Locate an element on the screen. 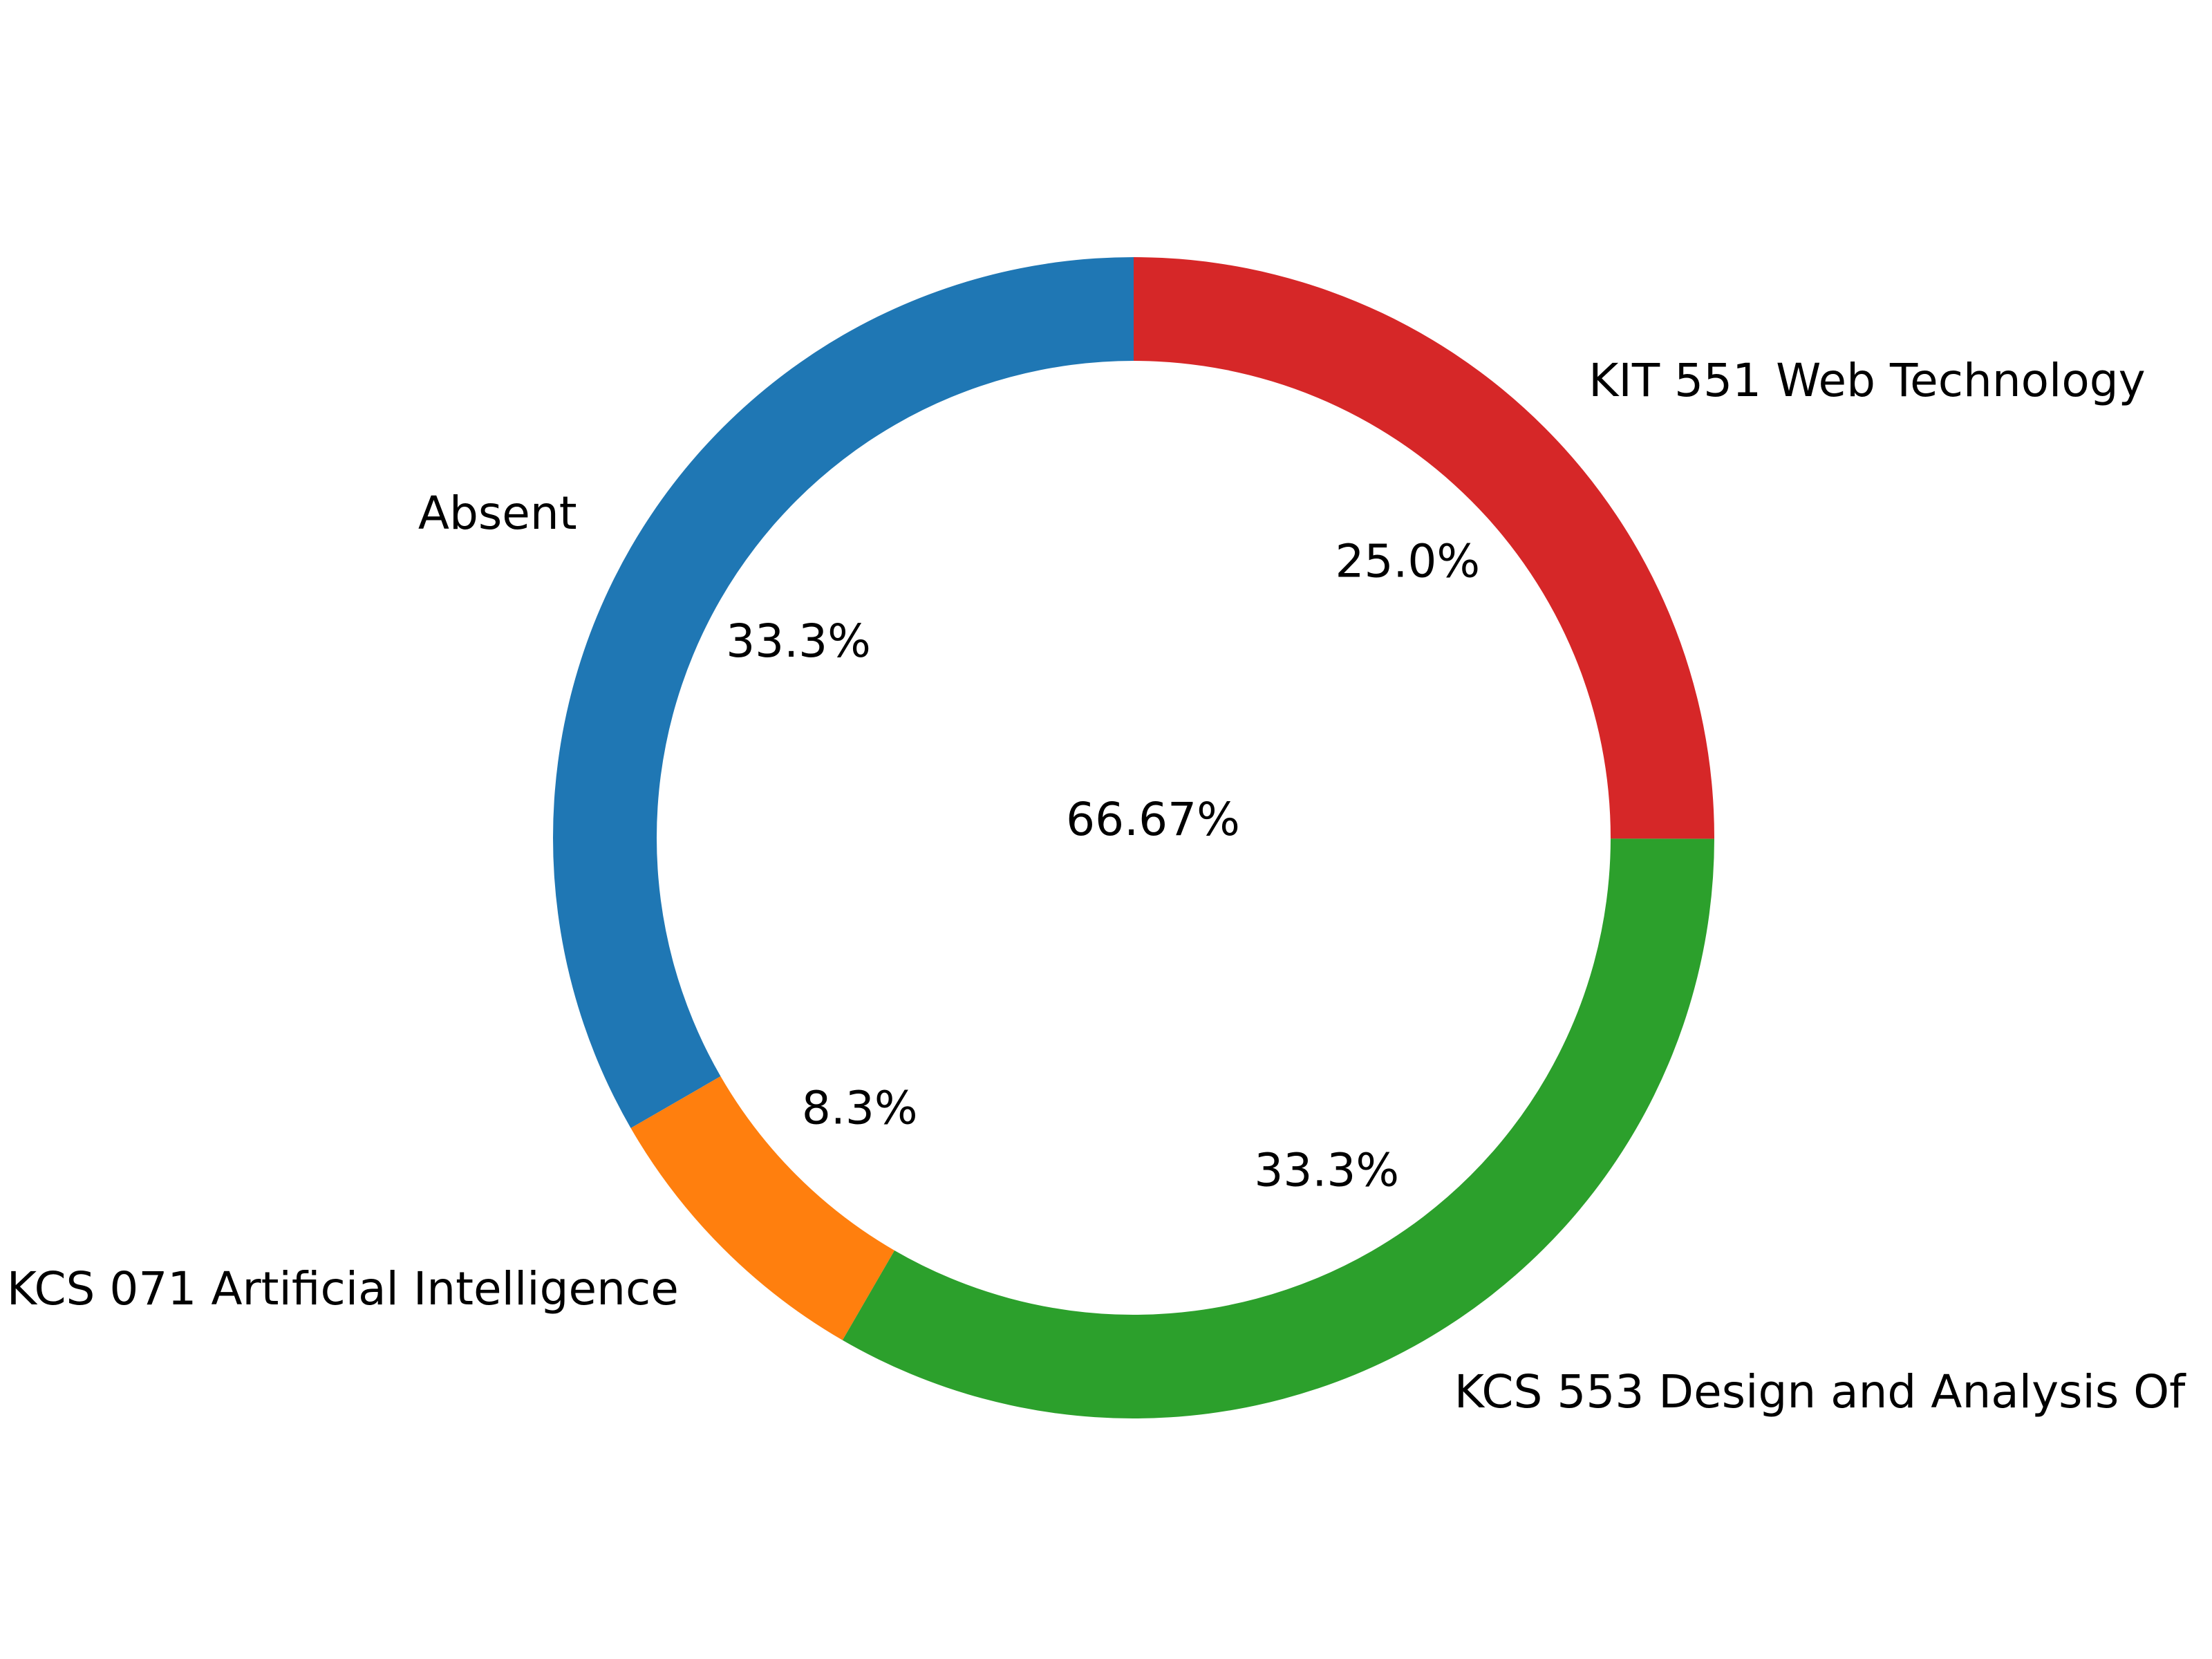  center-label: 66.67% is located at coordinates (1153, 819).